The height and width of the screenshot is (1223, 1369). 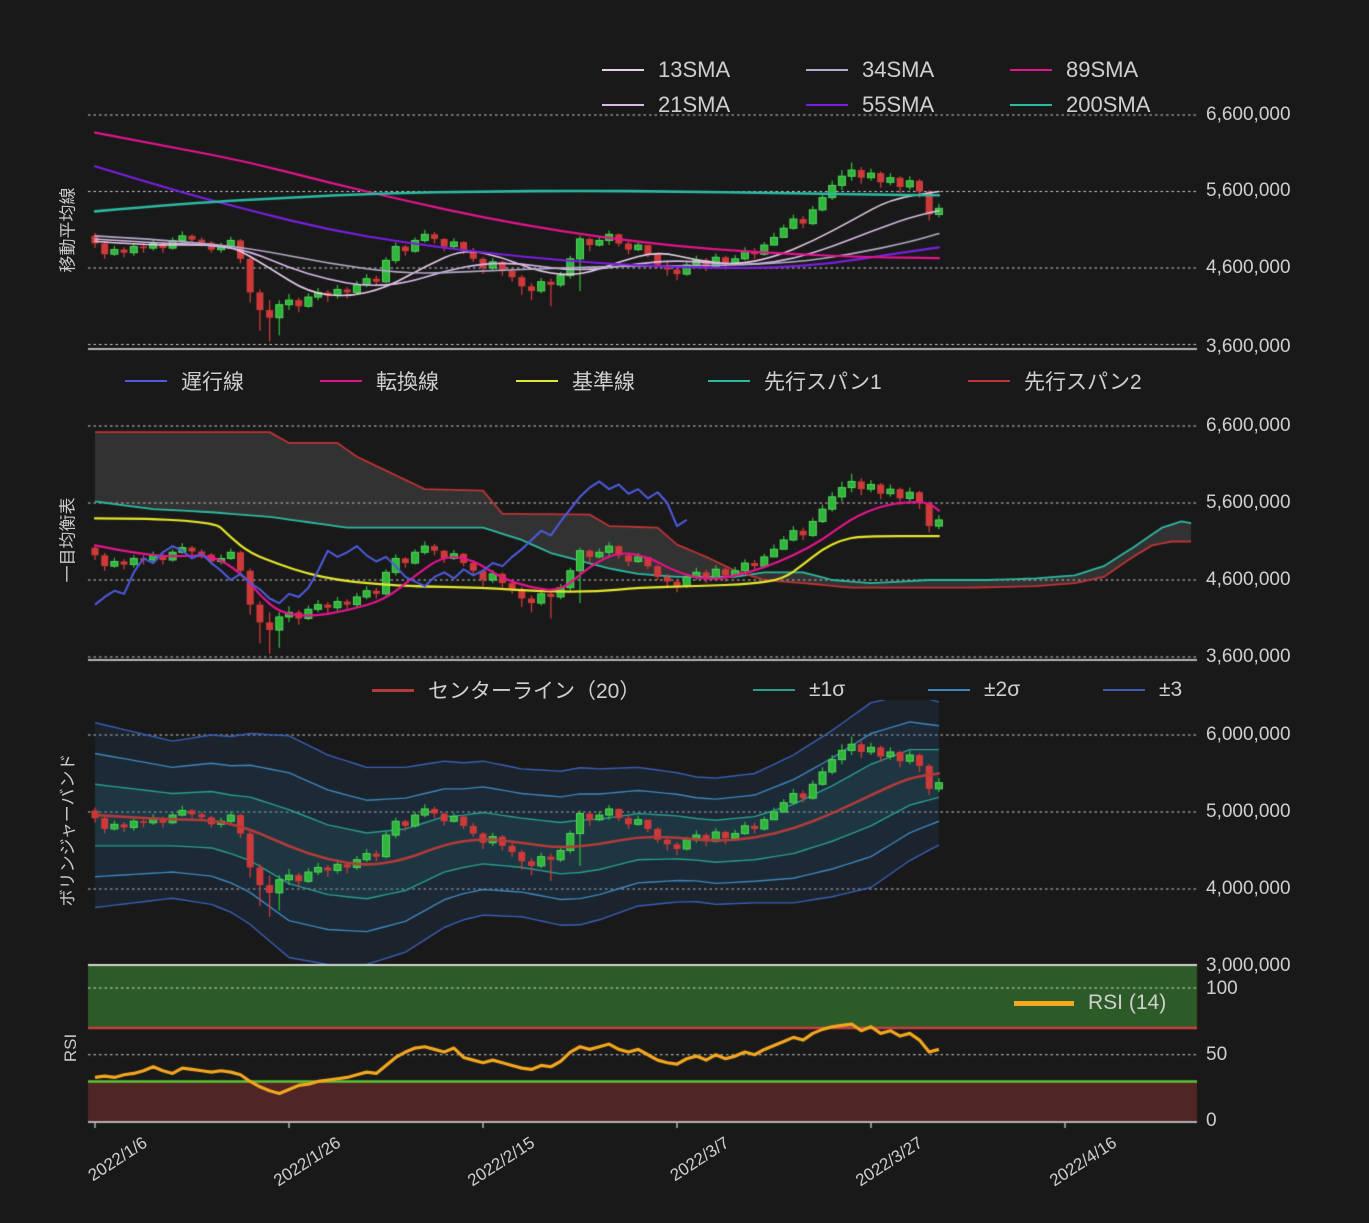 I want to click on conversion-line-swatch, so click(x=341, y=381).